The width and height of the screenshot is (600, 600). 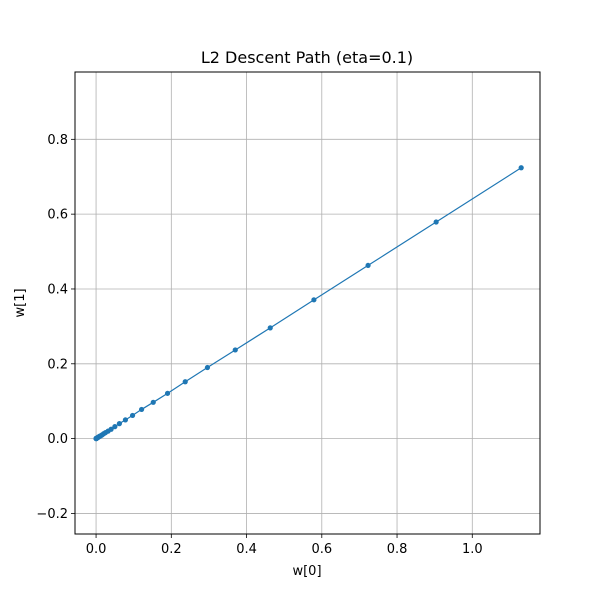 I want to click on x-axis-ticks: 0.0 0.2 0.4 0.6 0.8 1.0, so click(x=284, y=545).